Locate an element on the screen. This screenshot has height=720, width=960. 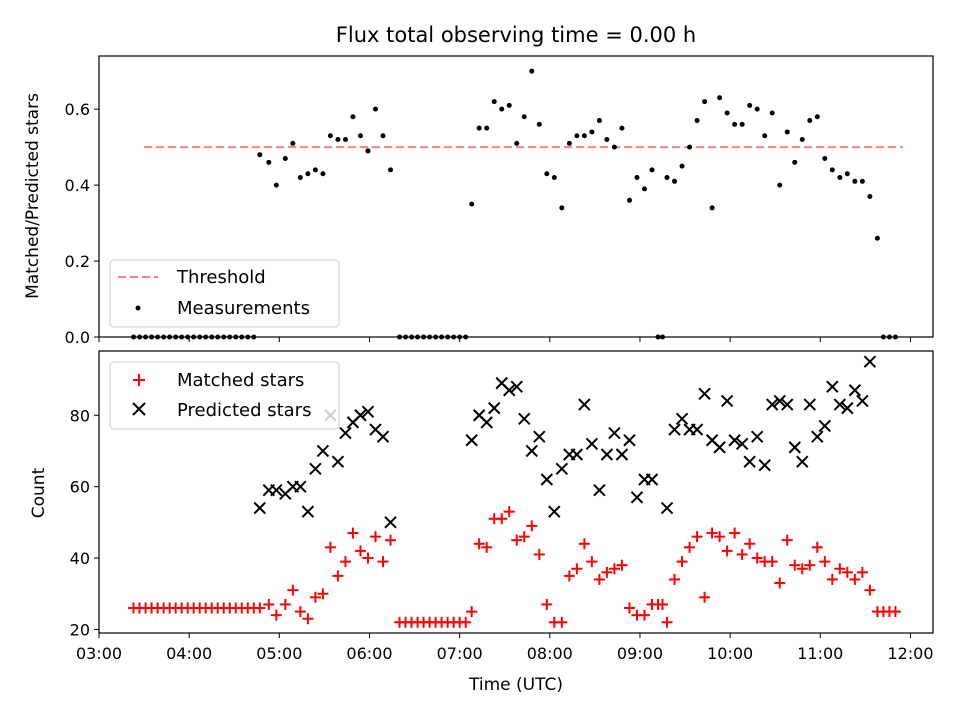
counts-legend-box is located at coordinates (224, 395).